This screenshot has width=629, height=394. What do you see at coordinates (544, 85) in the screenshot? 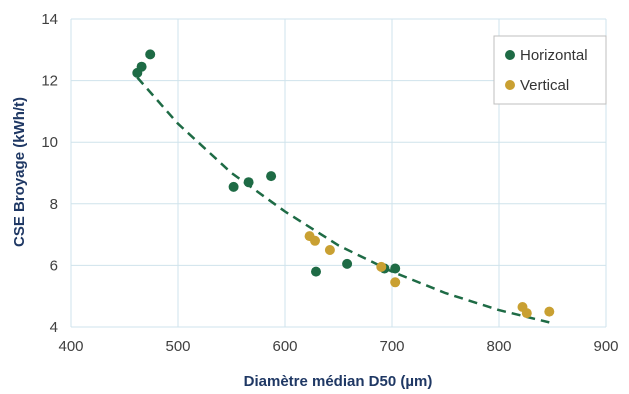
I see `legend-label-vertical: Vertical` at bounding box center [544, 85].